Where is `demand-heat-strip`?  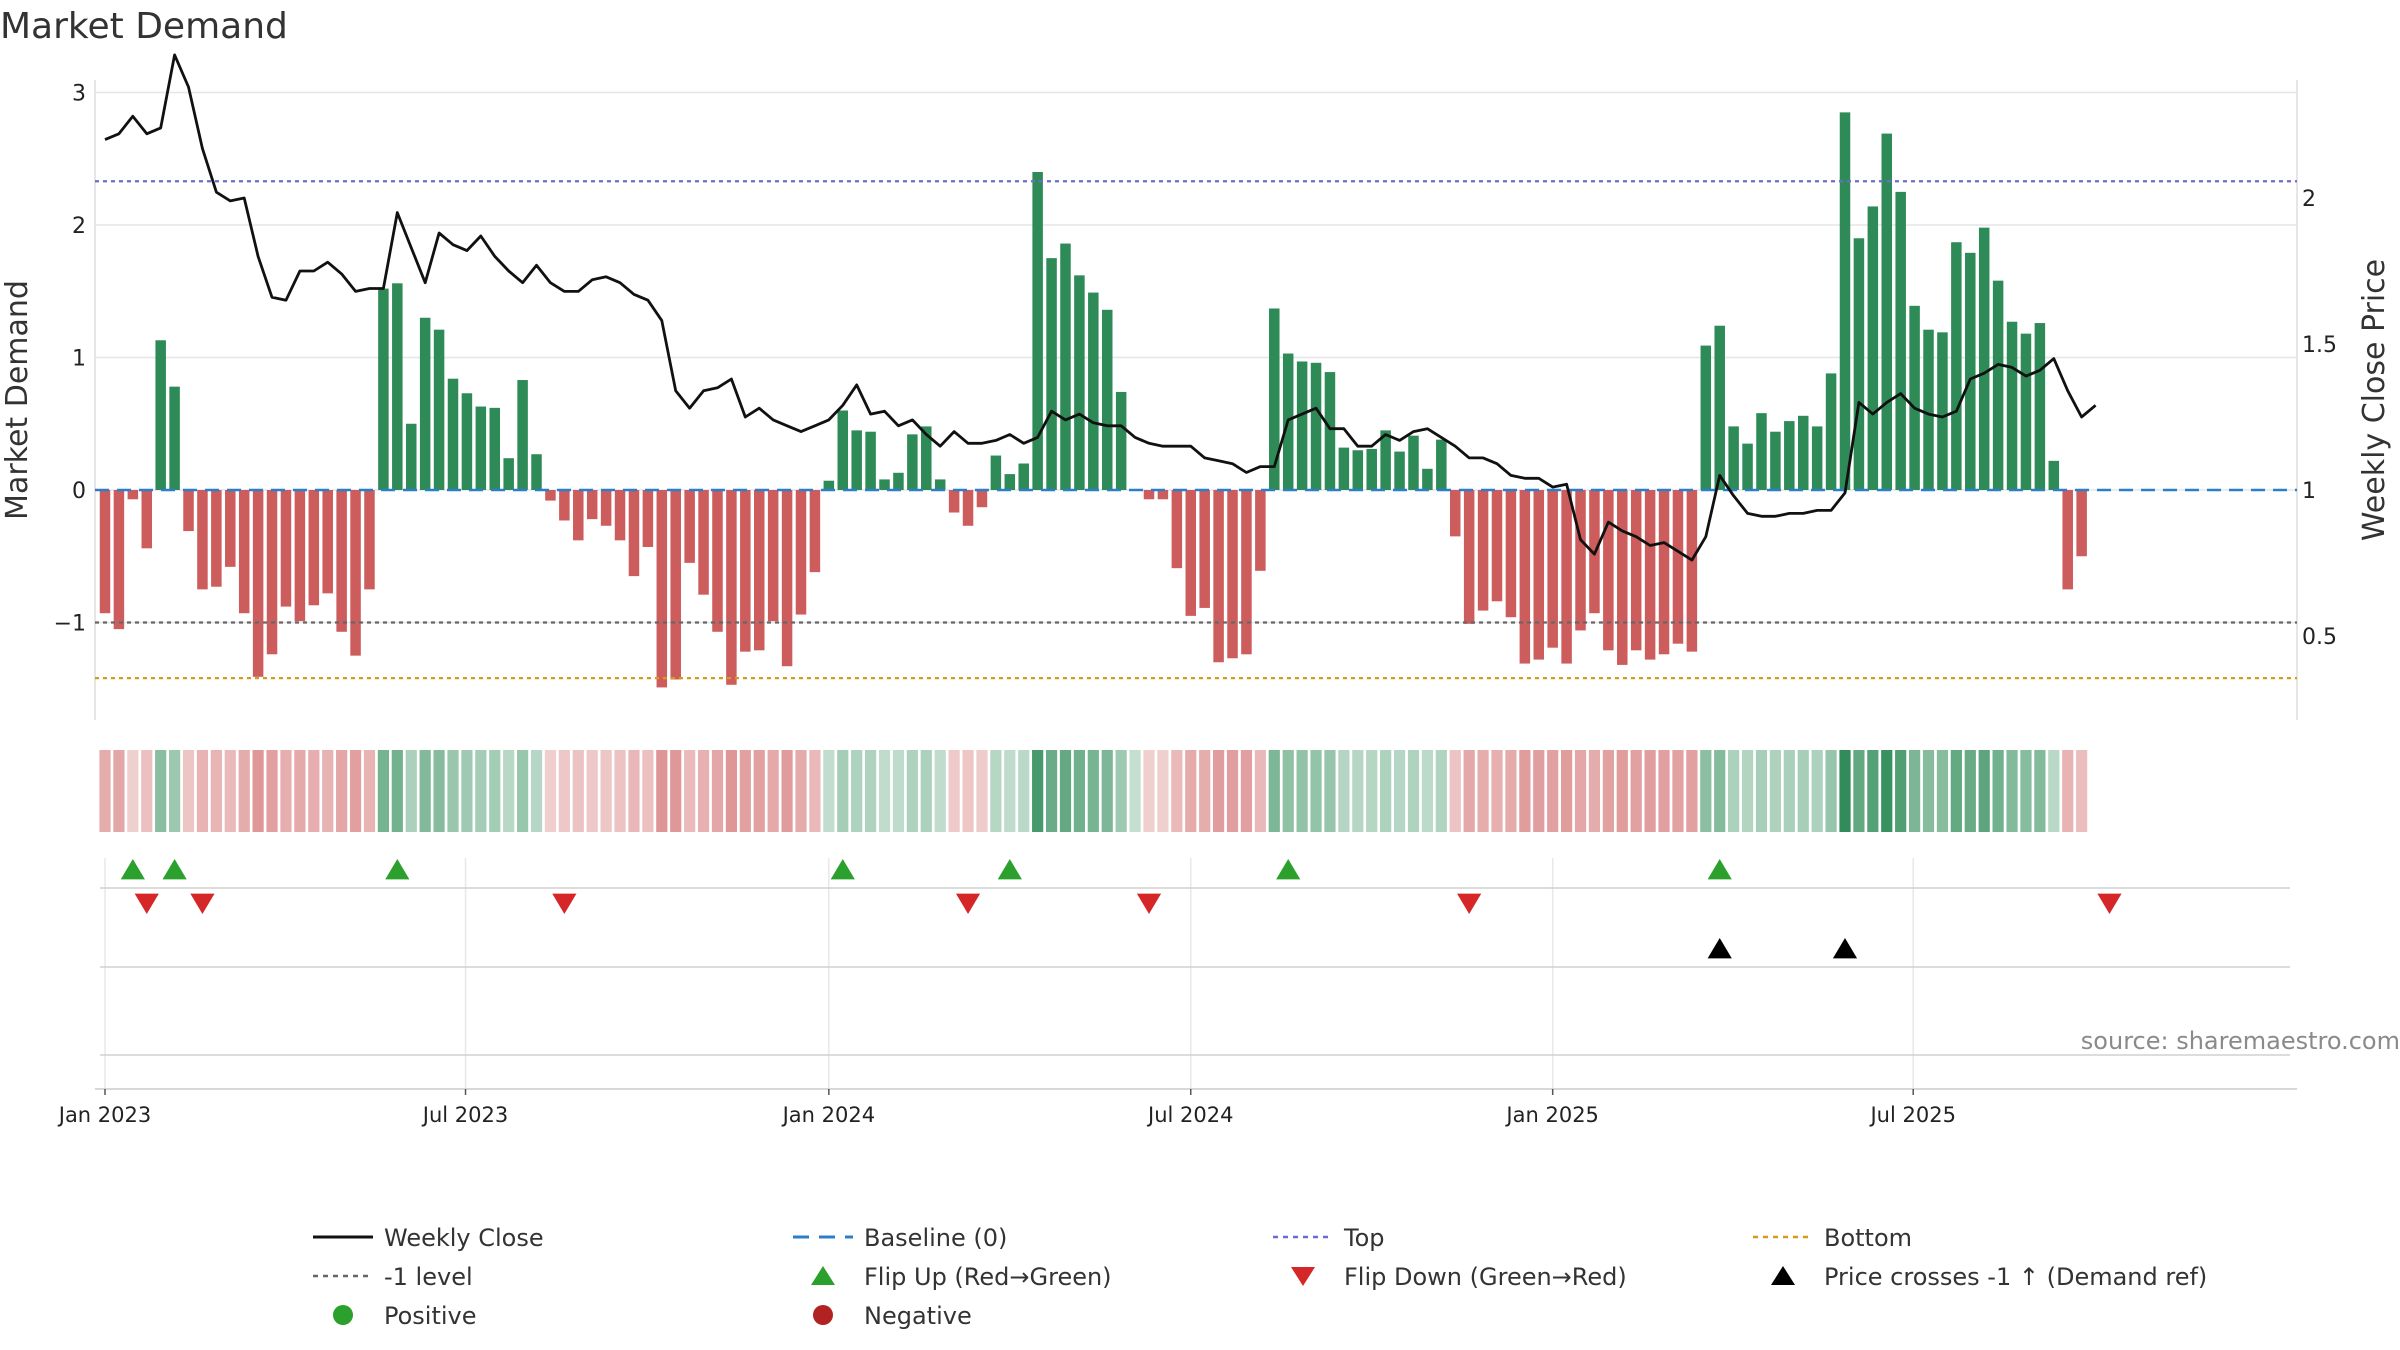 demand-heat-strip is located at coordinates (1093, 791).